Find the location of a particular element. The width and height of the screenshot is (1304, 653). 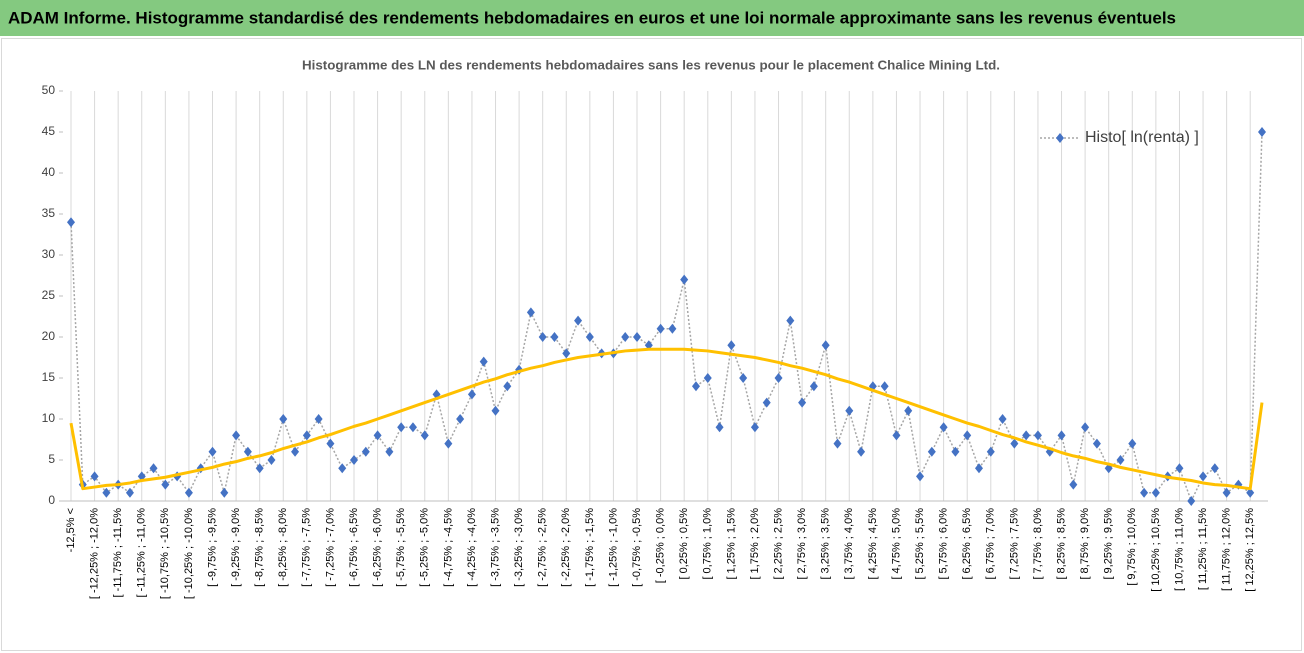

x-tick-label: [ 6,75% ; 7,0% is located at coordinates (991, 544).